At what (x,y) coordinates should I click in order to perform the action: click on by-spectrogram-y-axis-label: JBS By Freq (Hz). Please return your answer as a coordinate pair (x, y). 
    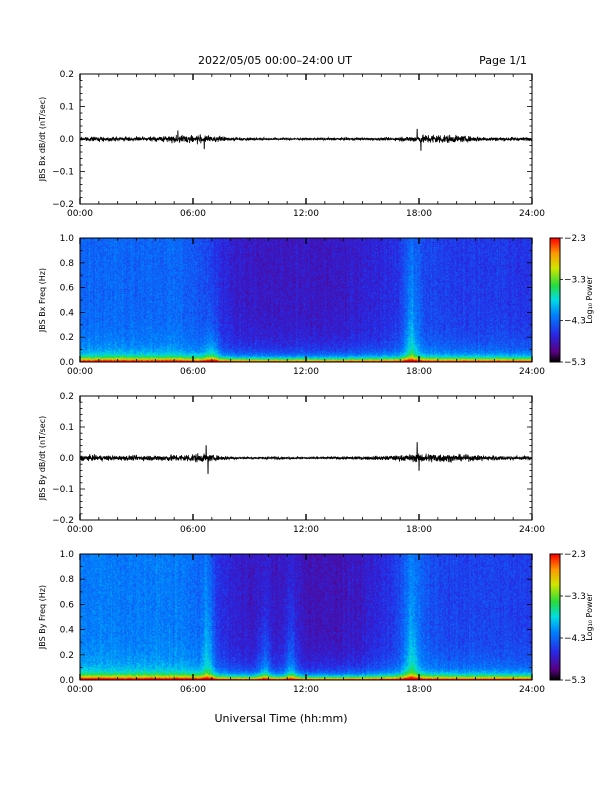
    Looking at the image, I should click on (42, 617).